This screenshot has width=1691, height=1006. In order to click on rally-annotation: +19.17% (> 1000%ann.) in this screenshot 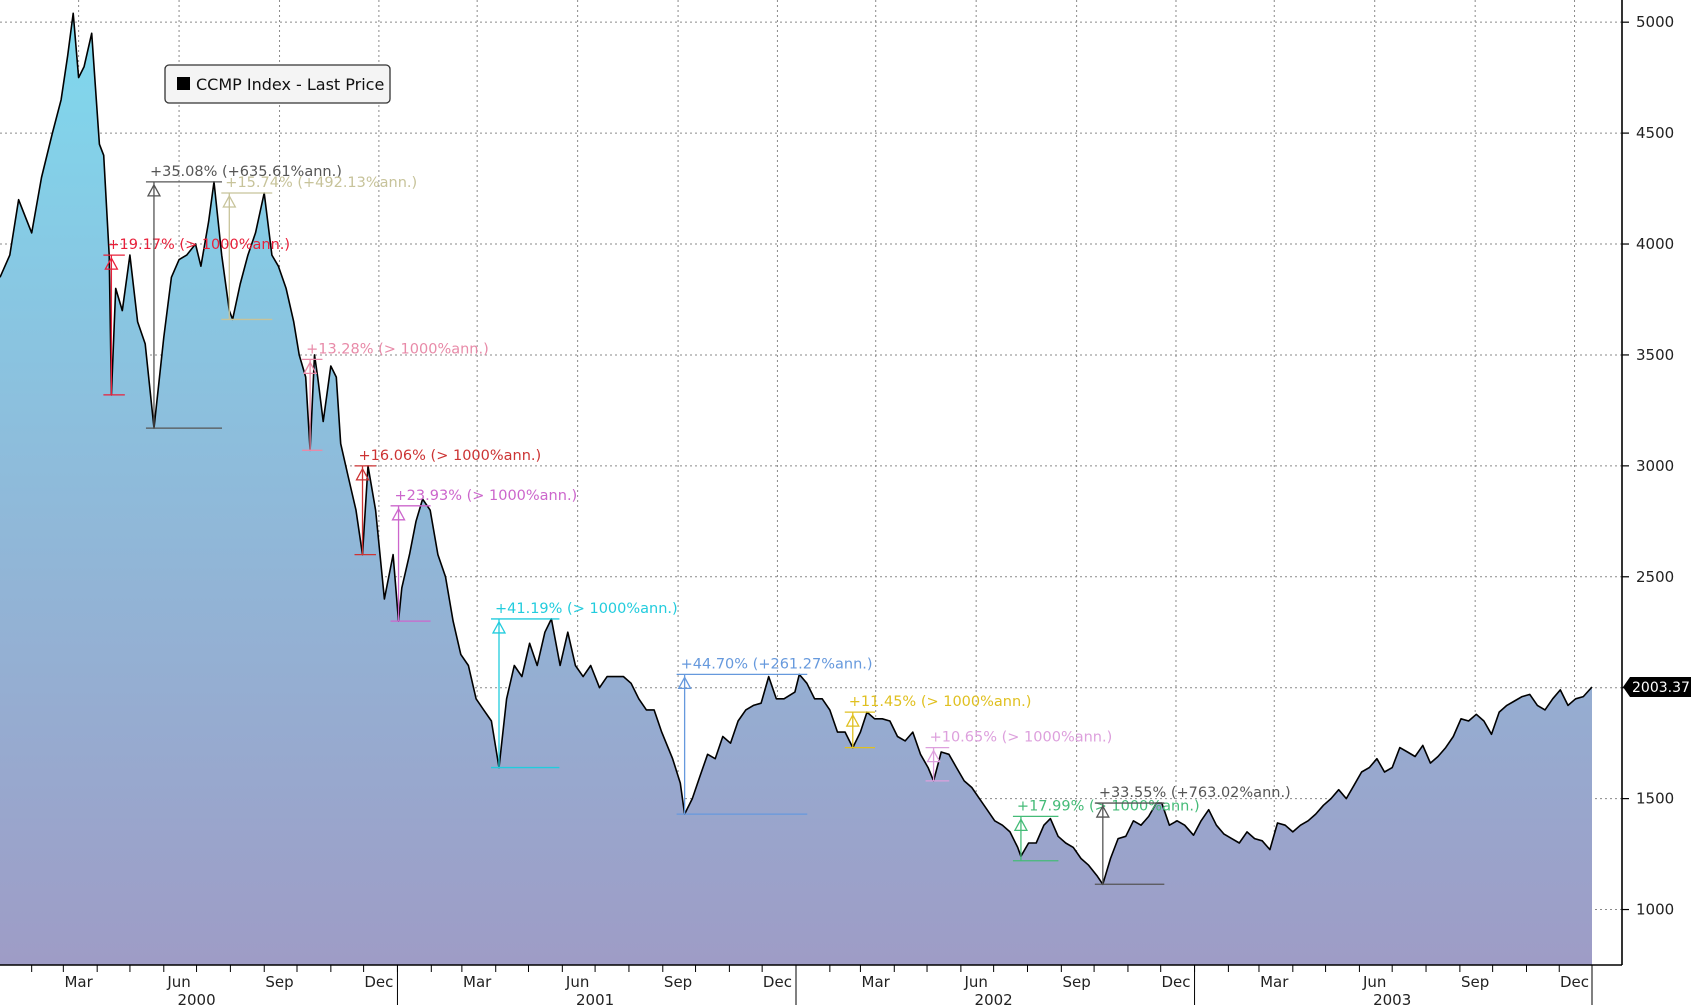, I will do `click(196, 316)`.